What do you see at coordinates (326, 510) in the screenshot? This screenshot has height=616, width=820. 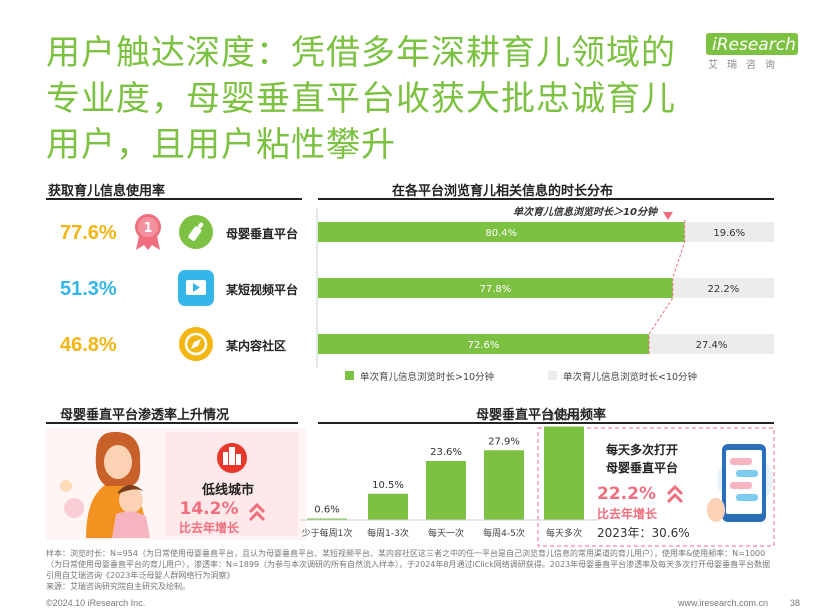 I see `freq-value-label-1: 0.6%` at bounding box center [326, 510].